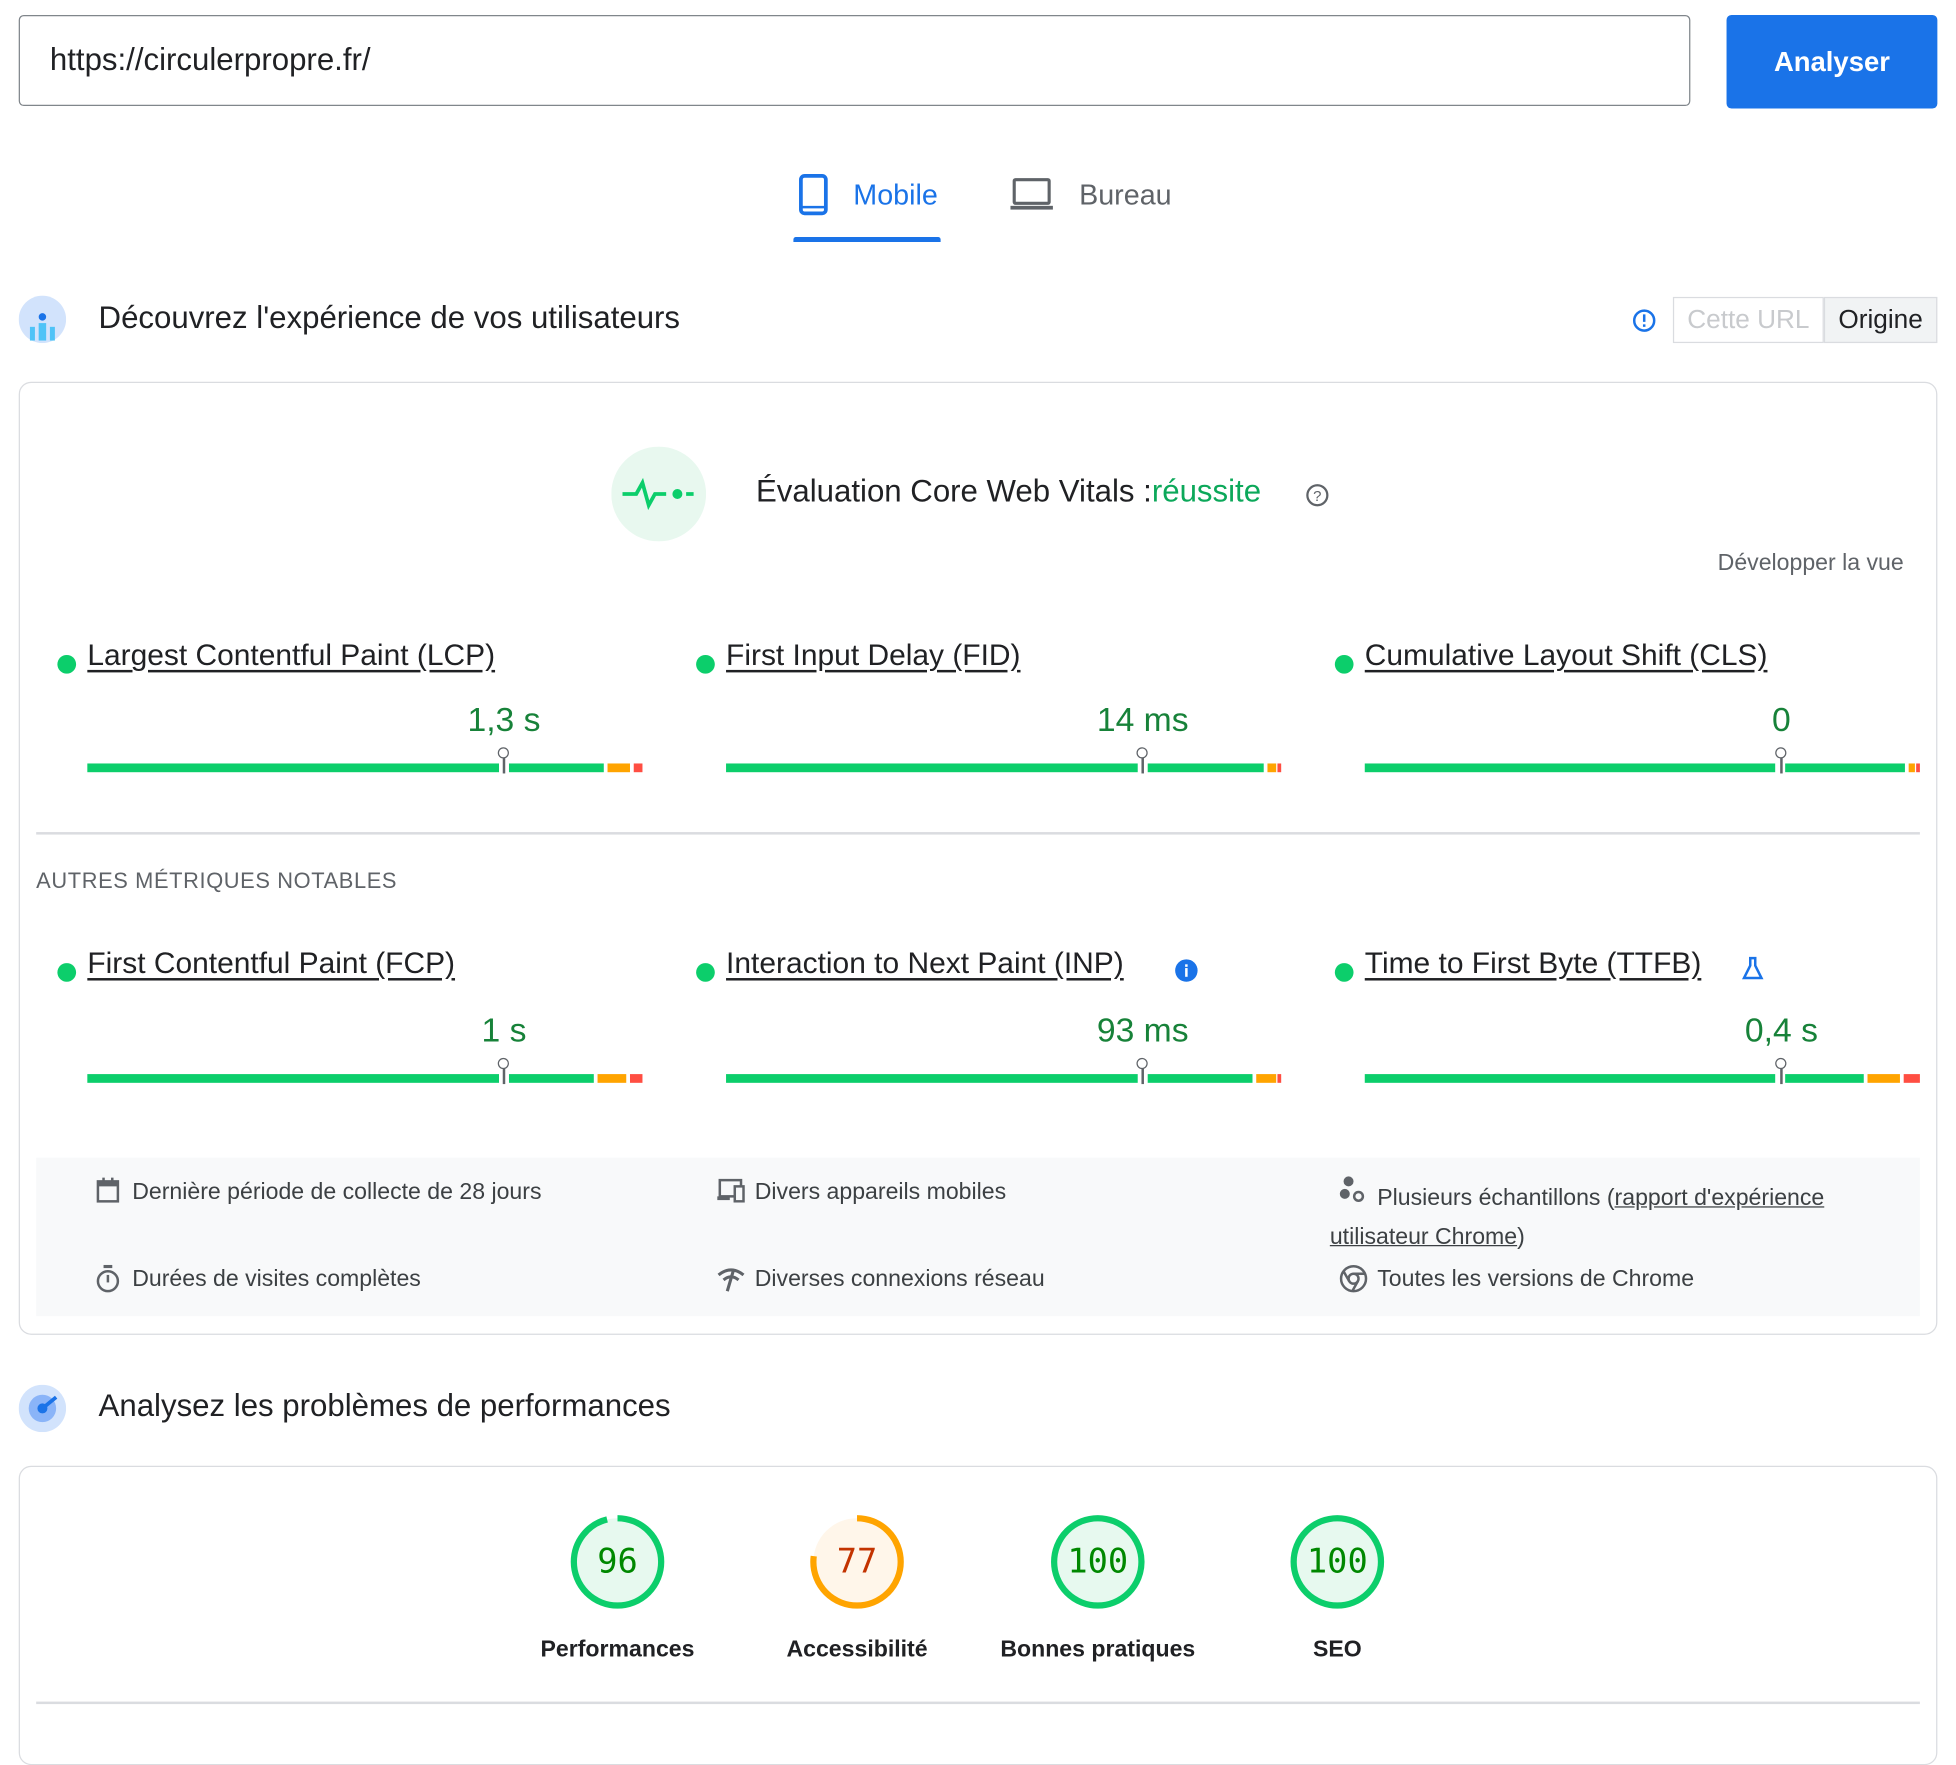 The width and height of the screenshot is (1956, 1765). What do you see at coordinates (1142, 720) in the screenshot?
I see `metric-value: 14 ms` at bounding box center [1142, 720].